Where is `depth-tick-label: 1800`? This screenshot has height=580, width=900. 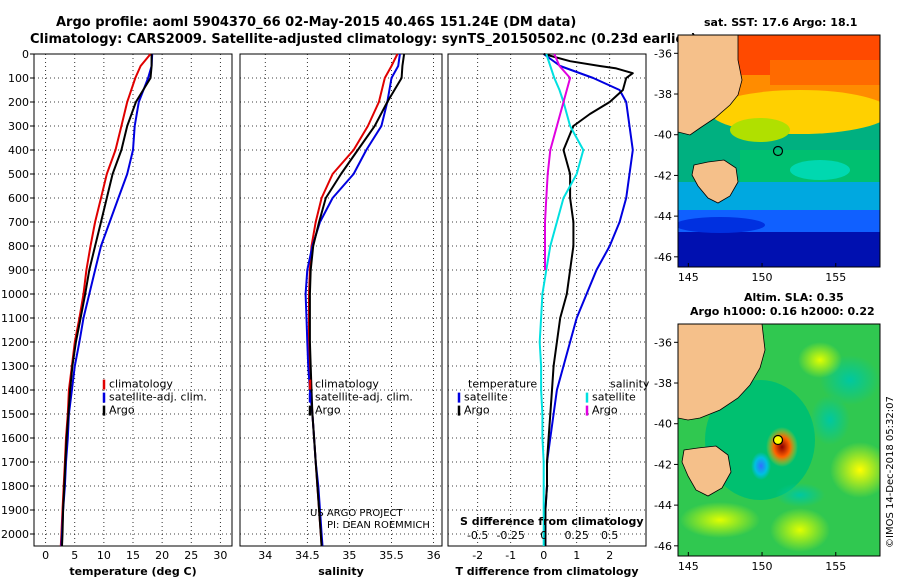 depth-tick-label: 1800 is located at coordinates (15, 486).